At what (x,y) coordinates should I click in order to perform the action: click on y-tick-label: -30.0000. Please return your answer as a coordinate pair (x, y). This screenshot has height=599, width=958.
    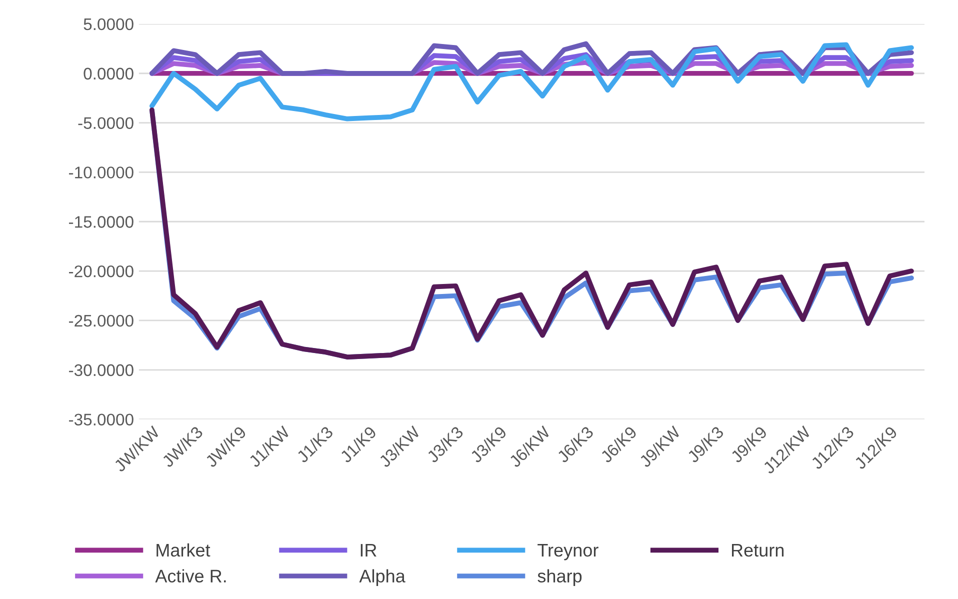
    Looking at the image, I should click on (101, 370).